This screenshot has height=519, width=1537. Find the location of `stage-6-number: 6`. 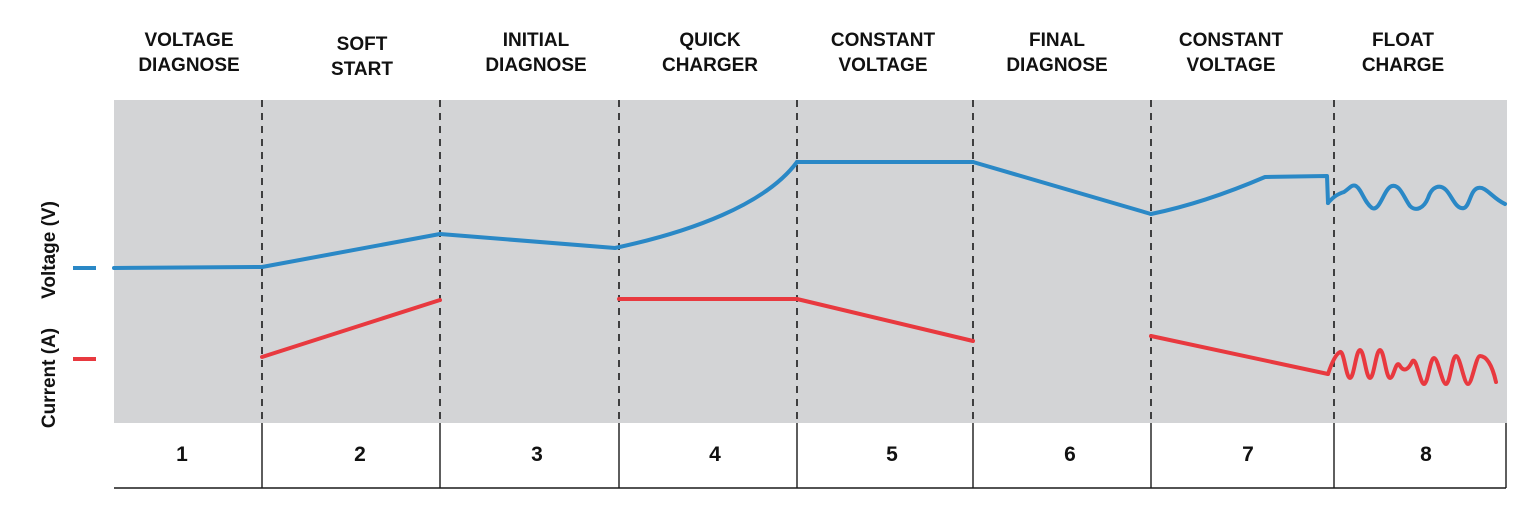

stage-6-number: 6 is located at coordinates (1070, 454).